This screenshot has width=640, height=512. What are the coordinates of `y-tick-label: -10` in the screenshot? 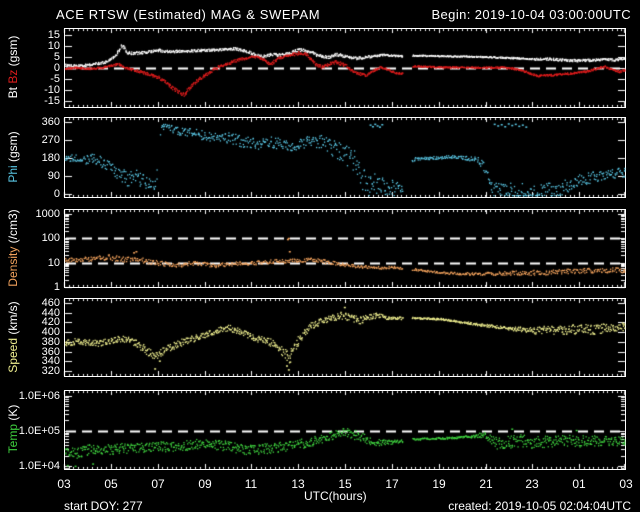 It's located at (52, 90).